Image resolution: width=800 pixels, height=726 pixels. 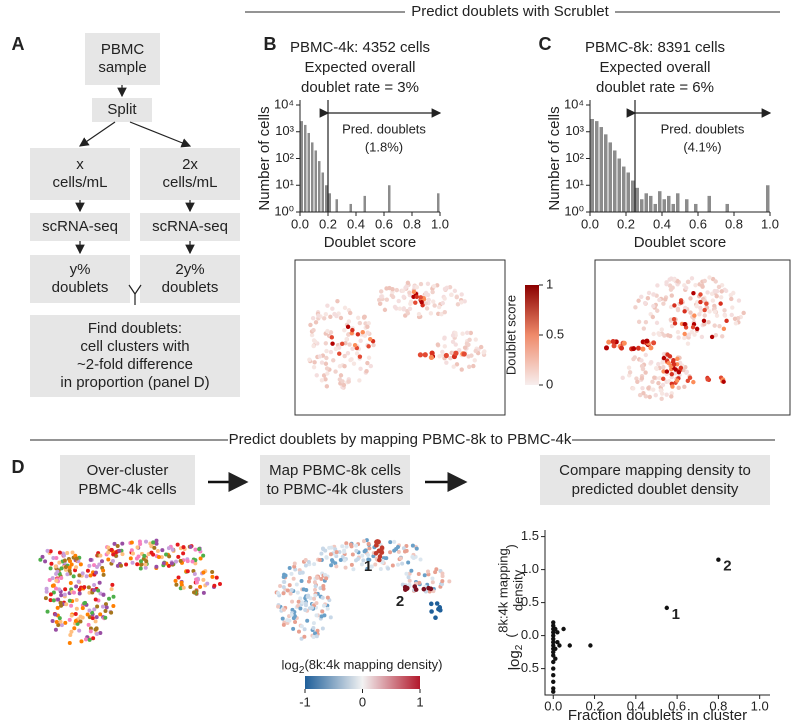 I want to click on y-tick-label: 10³, so click(x=284, y=130).